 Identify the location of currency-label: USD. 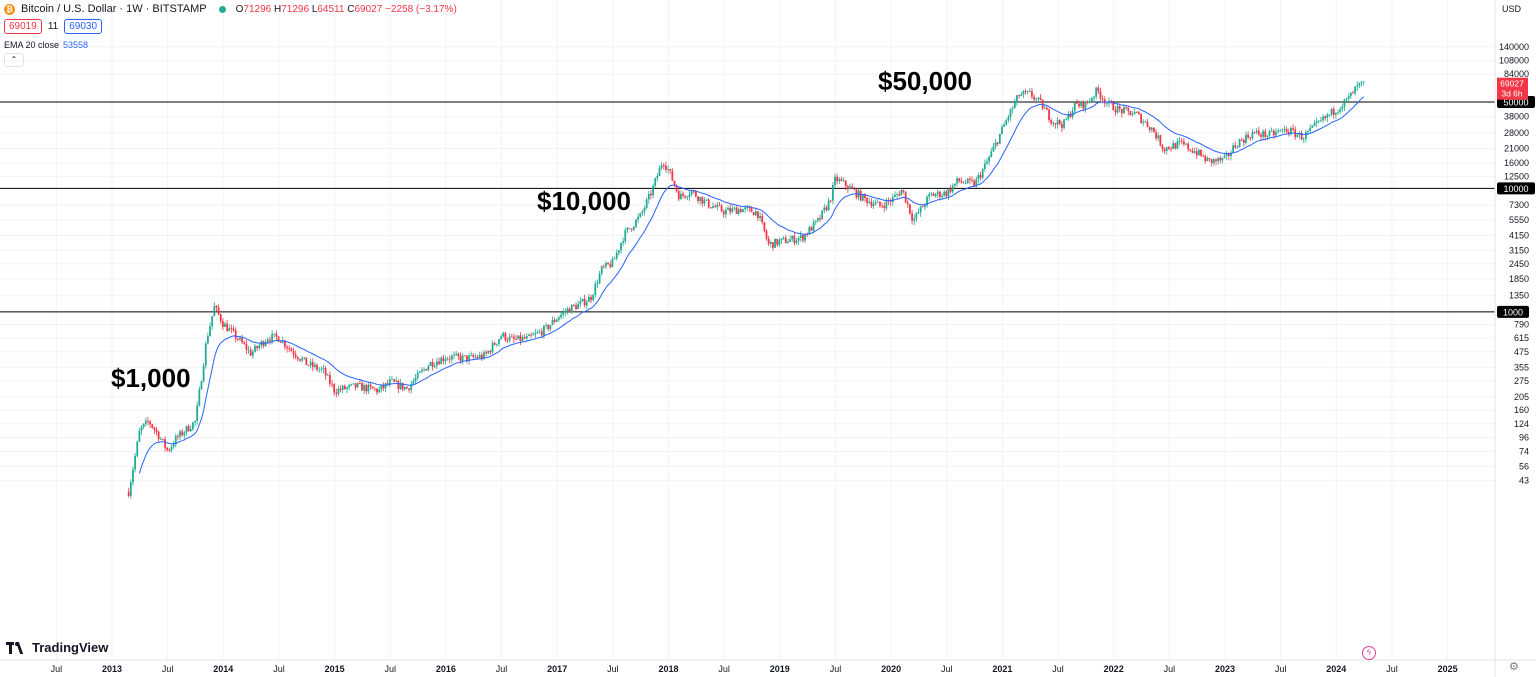
(1512, 9).